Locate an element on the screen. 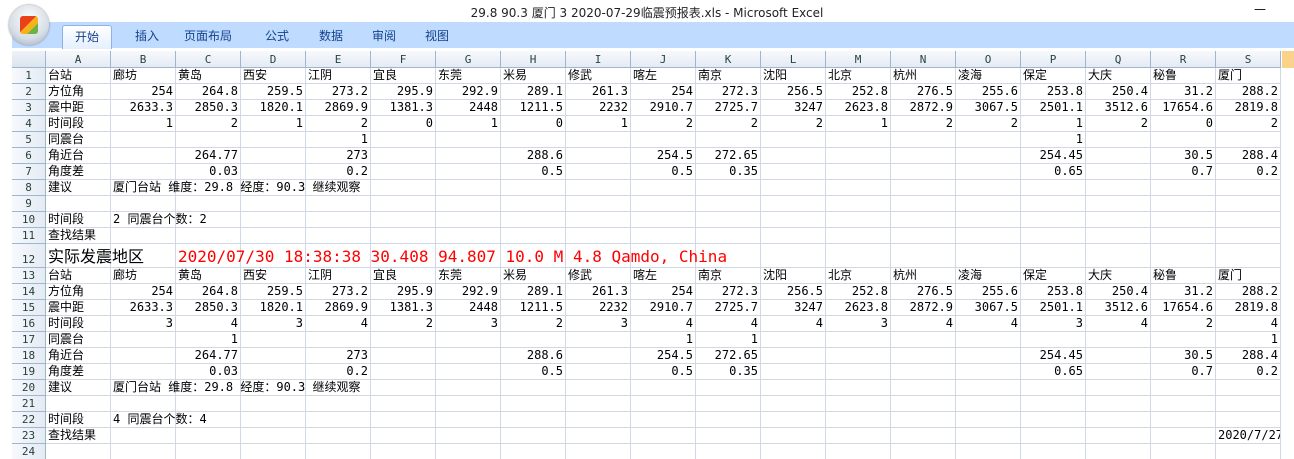 This screenshot has width=1294, height=459. cell-P12 is located at coordinates (1053, 256).